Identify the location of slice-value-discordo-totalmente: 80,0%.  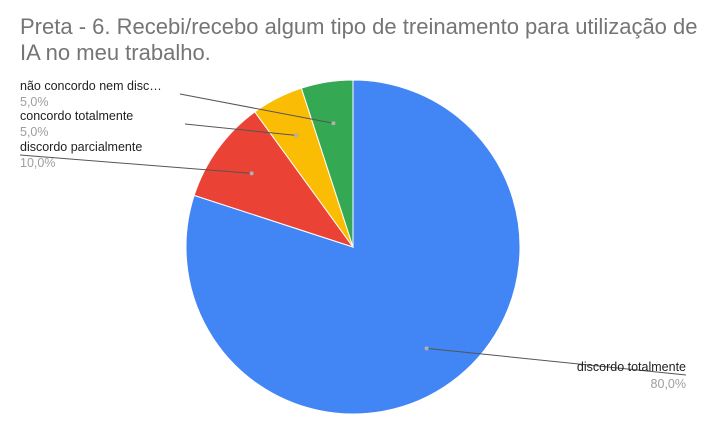
(668, 384).